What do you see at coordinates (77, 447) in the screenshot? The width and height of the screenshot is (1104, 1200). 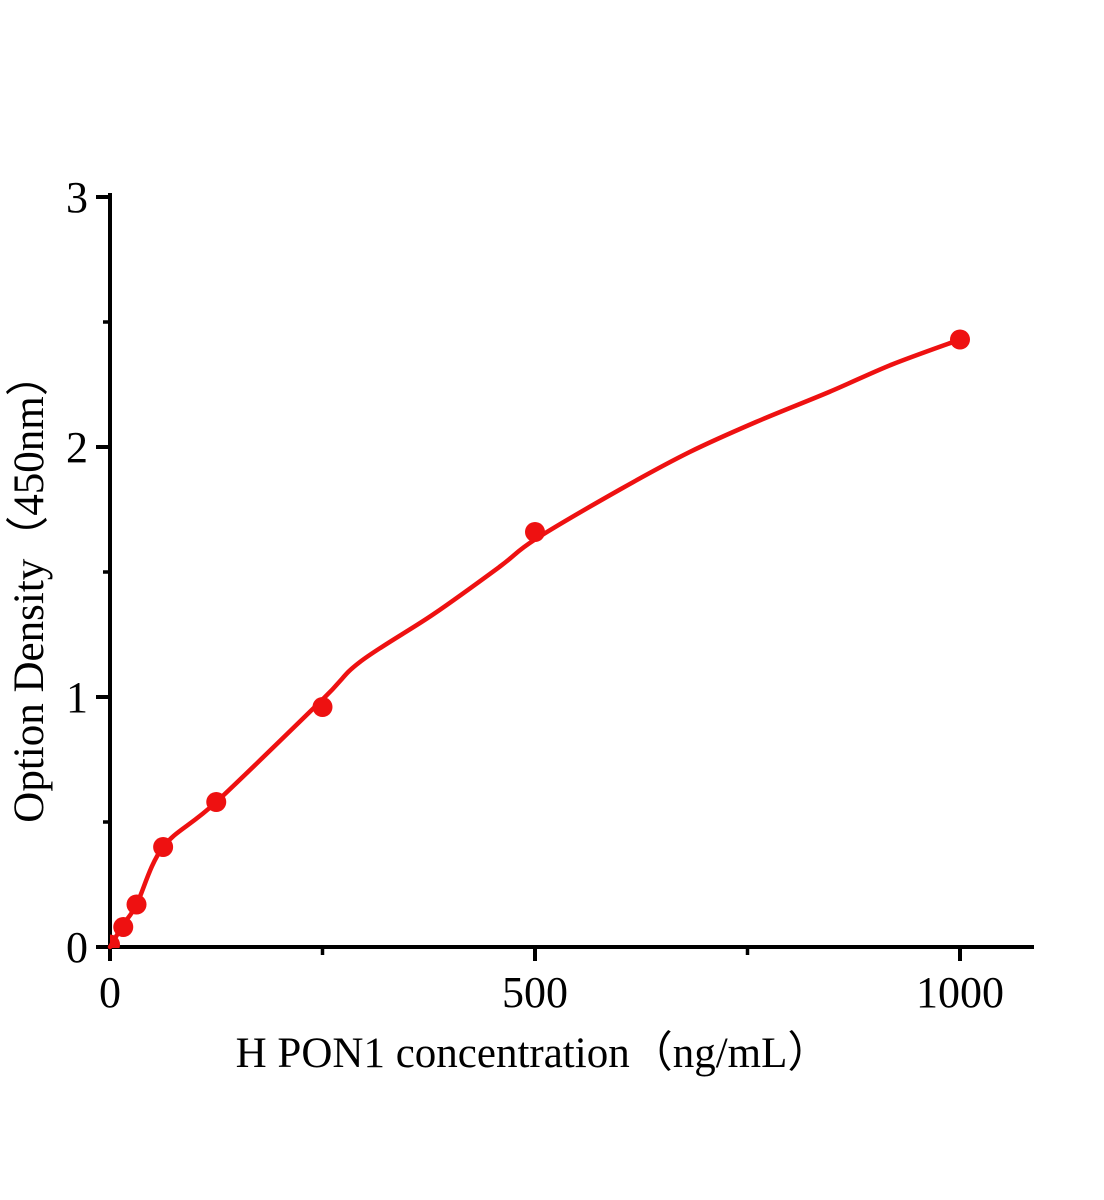 I see `y-tick-label-2: 2` at bounding box center [77, 447].